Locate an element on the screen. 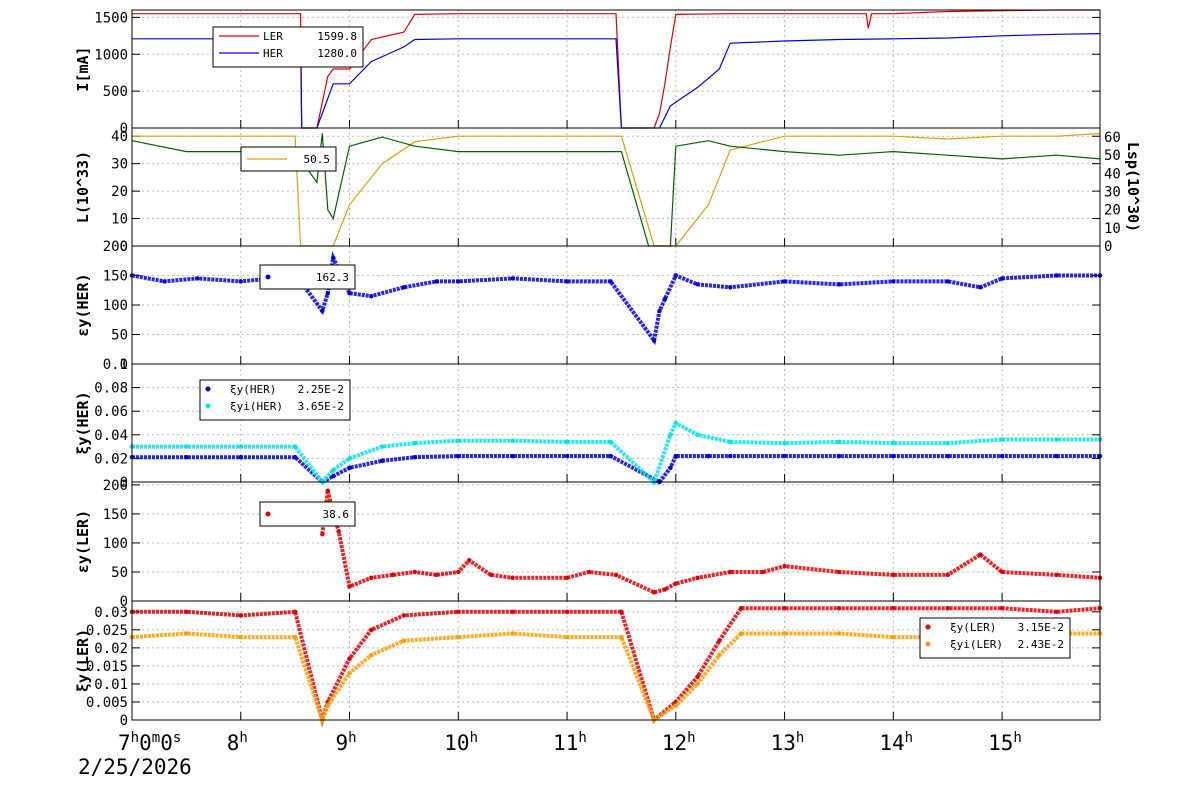 The width and height of the screenshot is (1200, 802). legend-name: LER is located at coordinates (273, 36).